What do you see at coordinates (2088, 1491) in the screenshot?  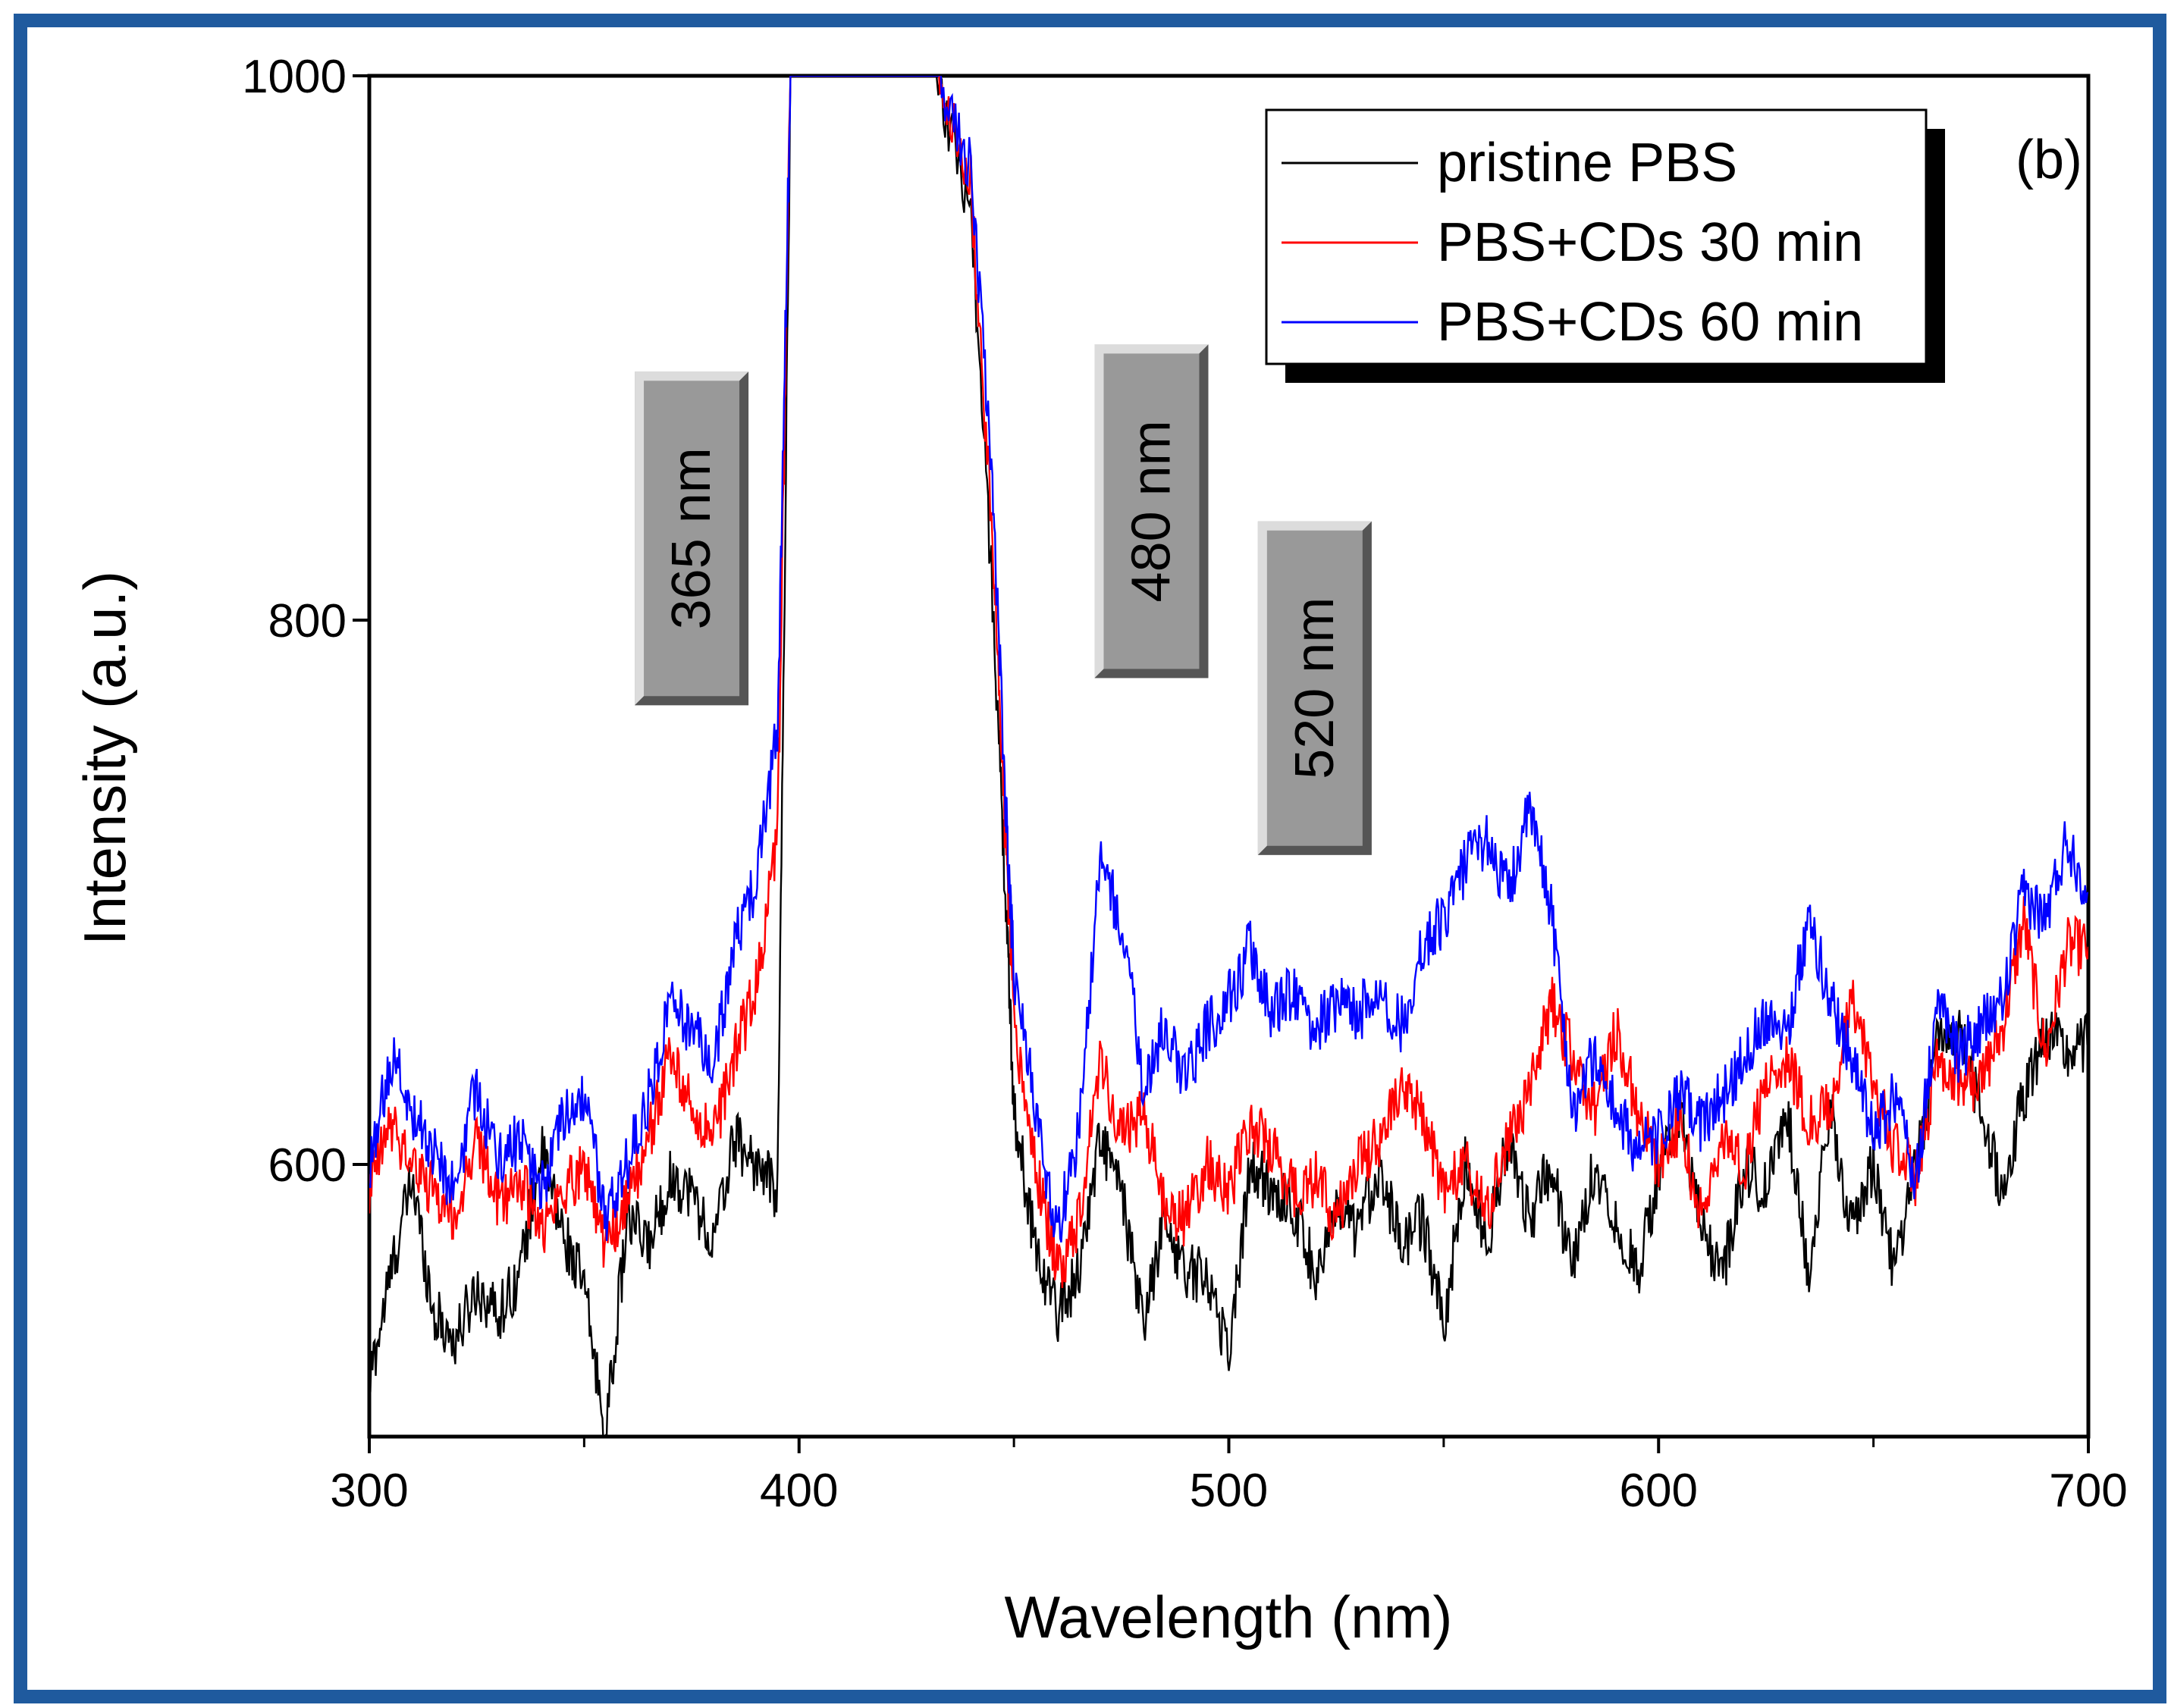 I see `x-tick-label: 700` at bounding box center [2088, 1491].